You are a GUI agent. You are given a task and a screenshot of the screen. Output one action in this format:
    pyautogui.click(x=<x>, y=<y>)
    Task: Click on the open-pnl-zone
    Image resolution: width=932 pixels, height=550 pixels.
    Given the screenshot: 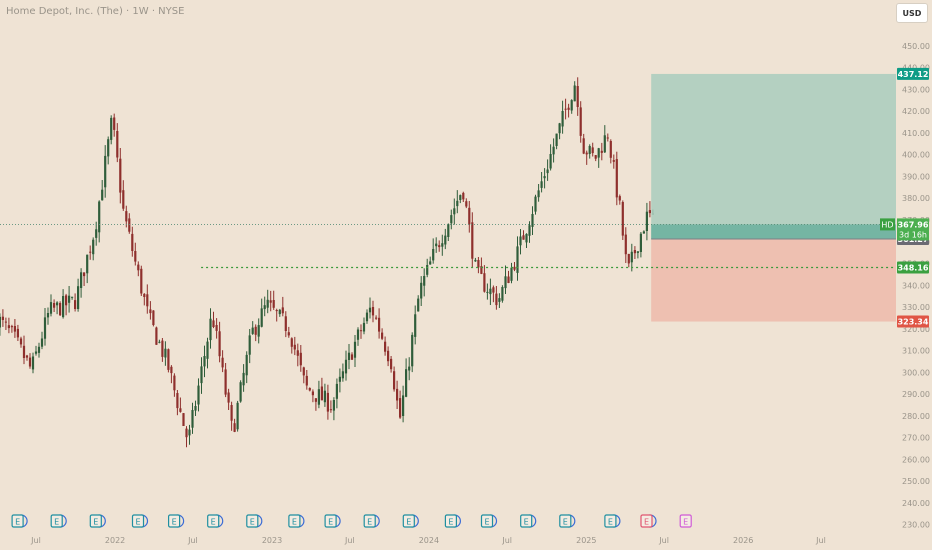 What is the action you would take?
    pyautogui.click(x=773, y=231)
    